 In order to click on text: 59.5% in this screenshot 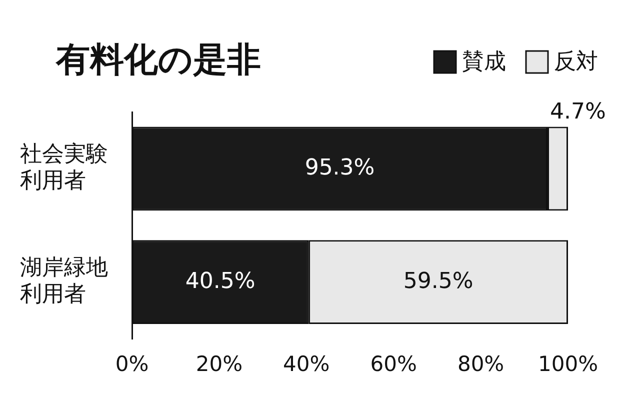, I will do `click(438, 281)`.